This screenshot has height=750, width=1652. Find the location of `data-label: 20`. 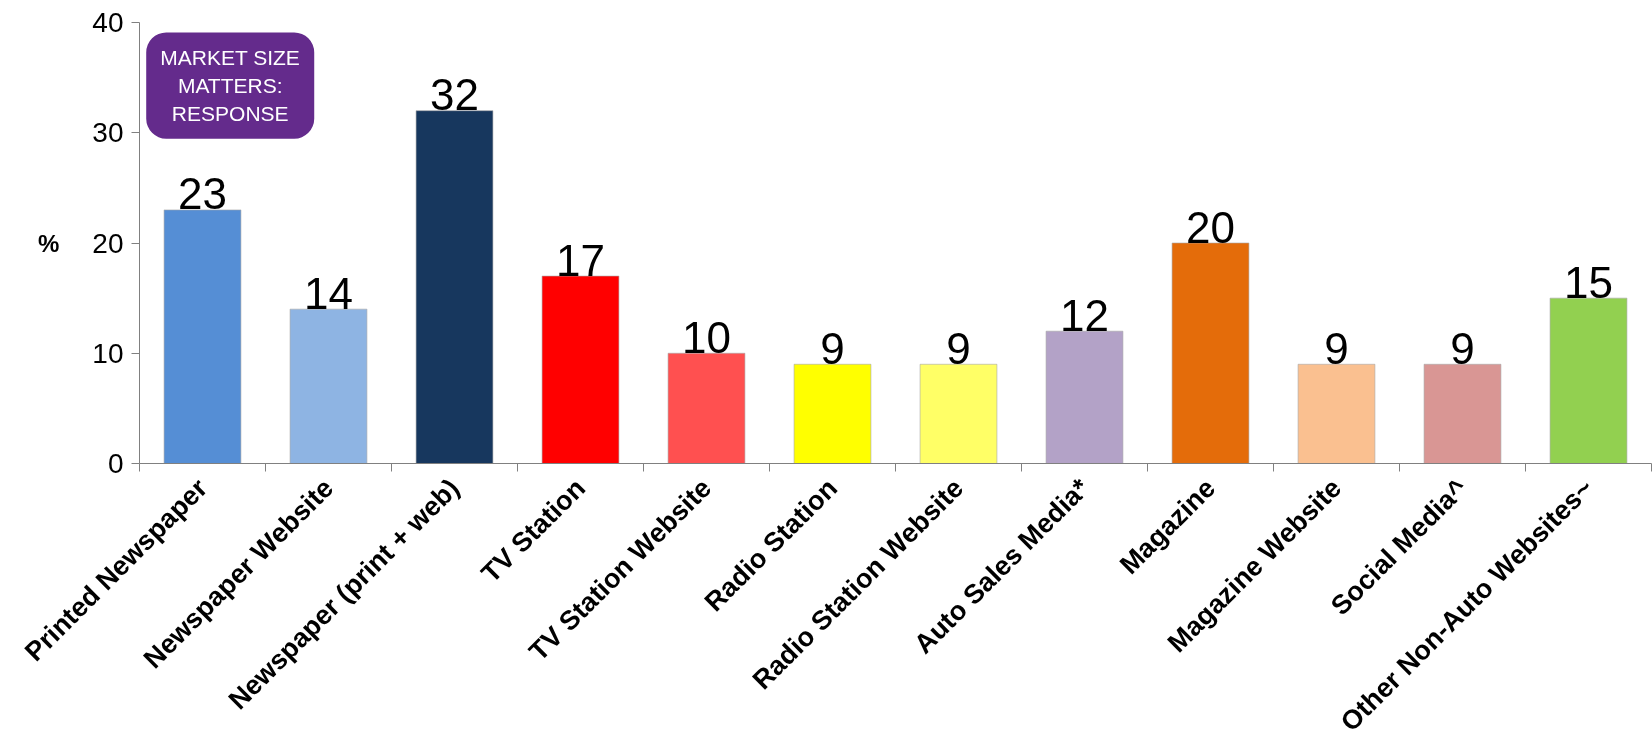

data-label: 20 is located at coordinates (1210, 227).